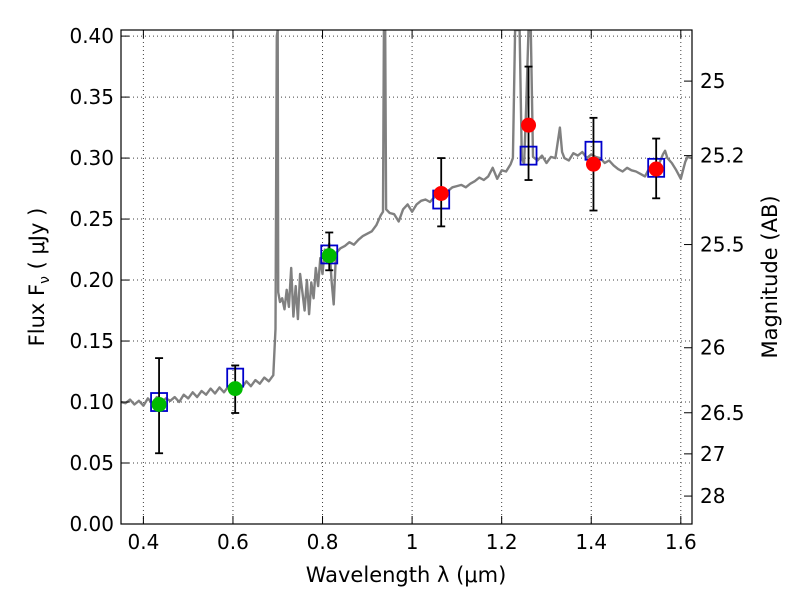  What do you see at coordinates (91, 463) in the screenshot?
I see `y-tick-label: 0.05` at bounding box center [91, 463].